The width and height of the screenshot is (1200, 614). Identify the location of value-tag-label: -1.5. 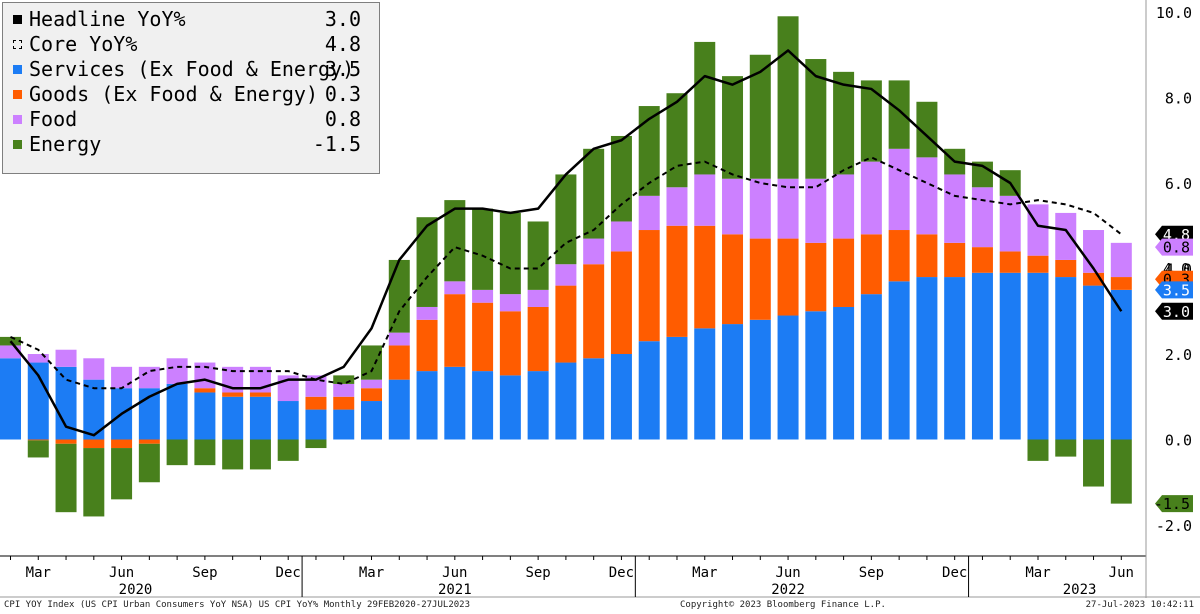
(1172, 504).